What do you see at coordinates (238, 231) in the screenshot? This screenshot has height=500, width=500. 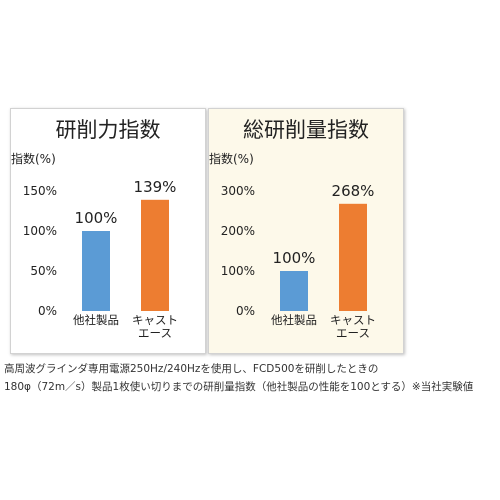 I see `y-tick-label: 200%` at bounding box center [238, 231].